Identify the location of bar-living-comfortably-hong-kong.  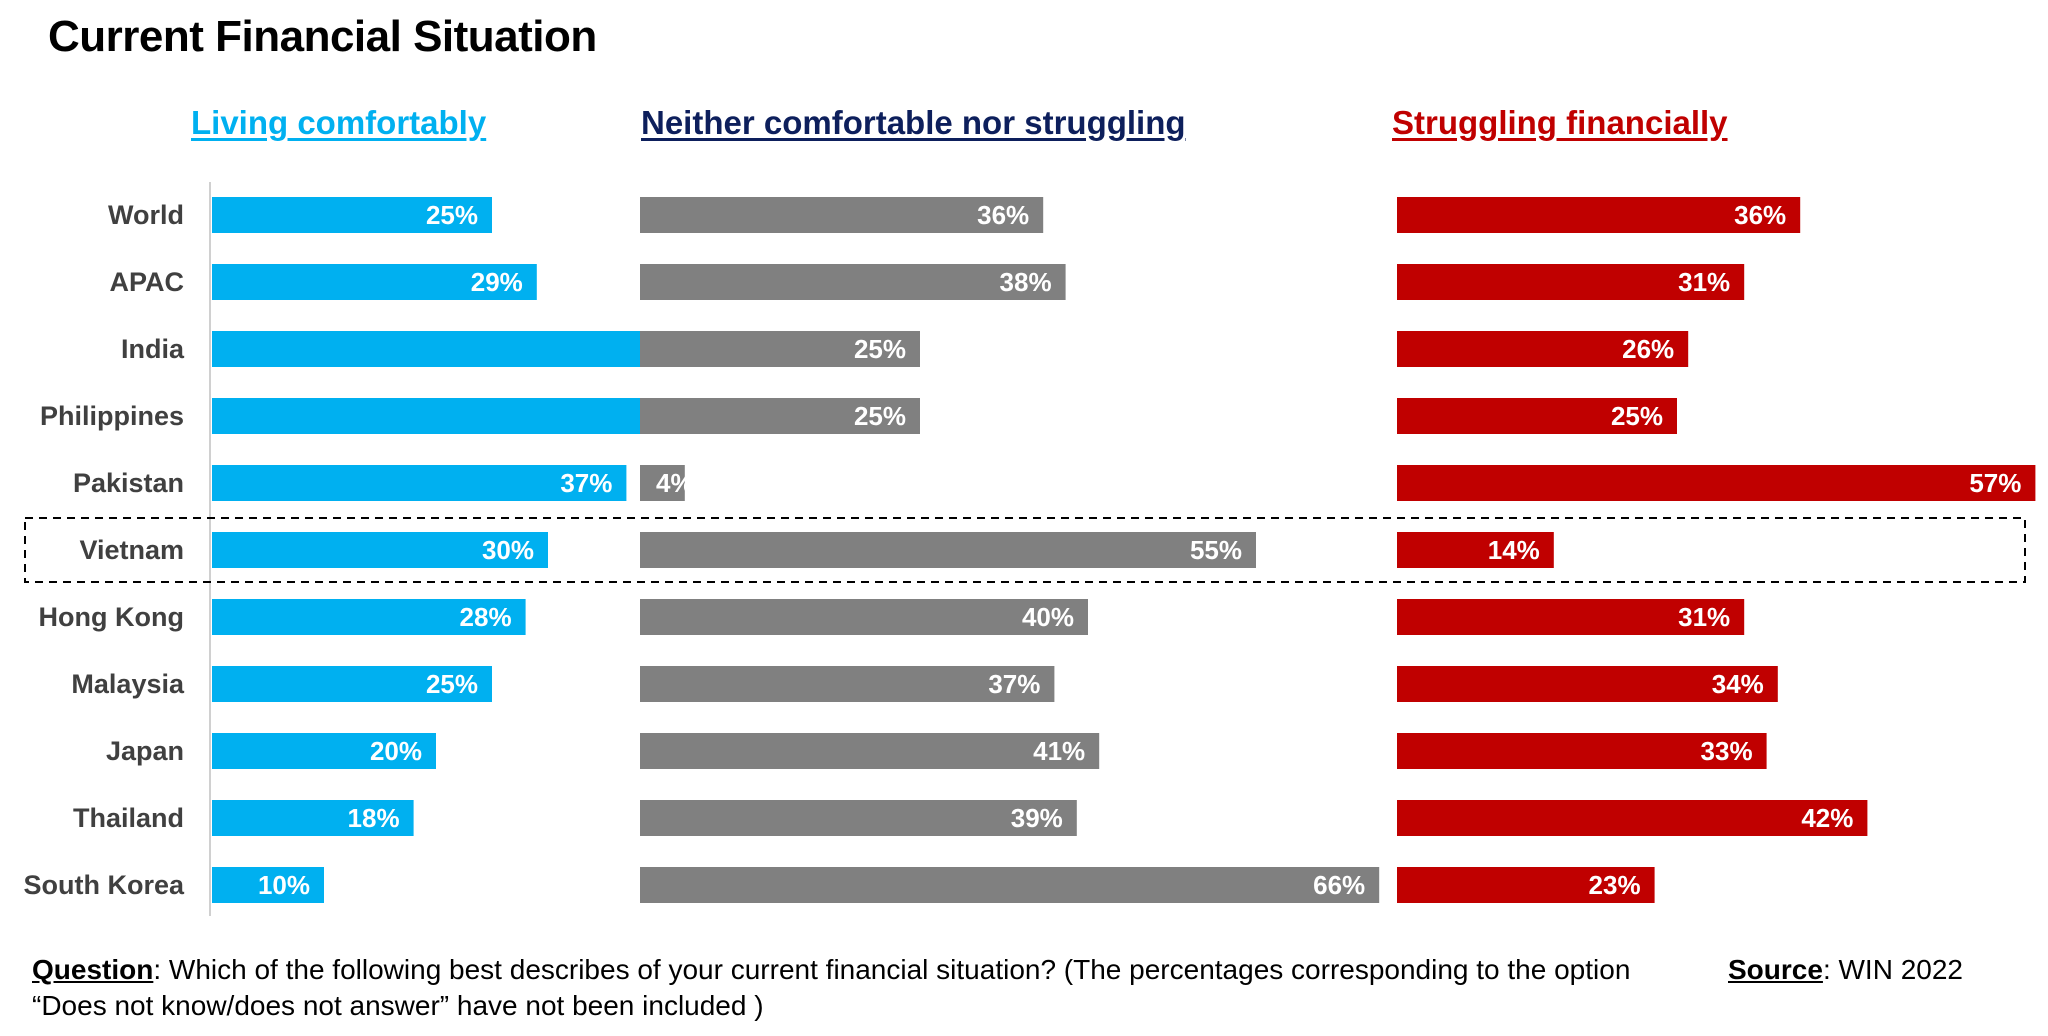
(369, 617).